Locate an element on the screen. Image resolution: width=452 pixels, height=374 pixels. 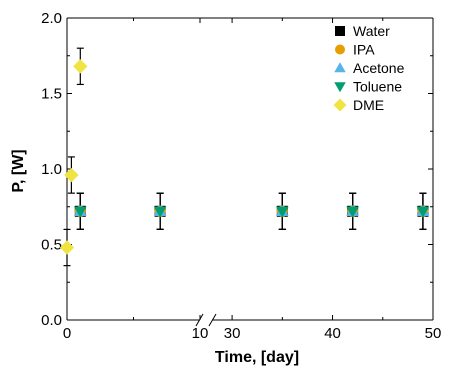
y-tick-label: 2.0 is located at coordinates (51, 18).